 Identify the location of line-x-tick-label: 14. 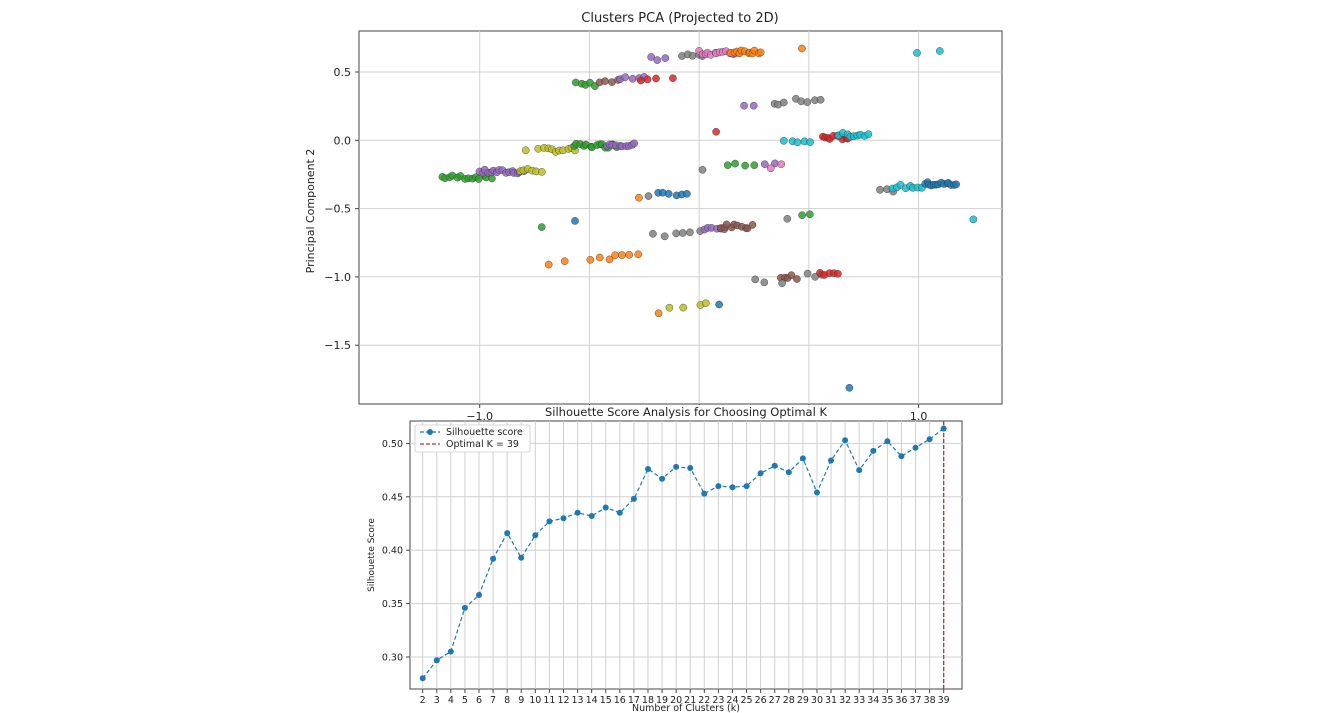
(592, 700).